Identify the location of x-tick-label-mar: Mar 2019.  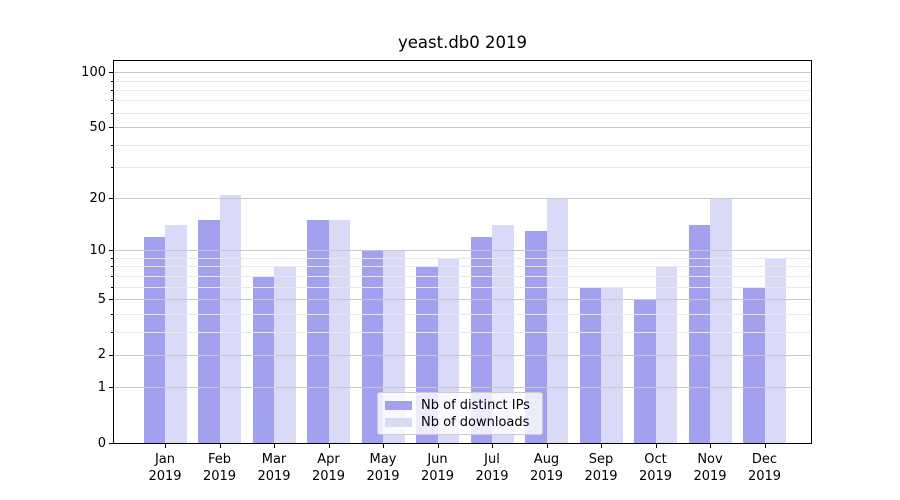
(274, 468).